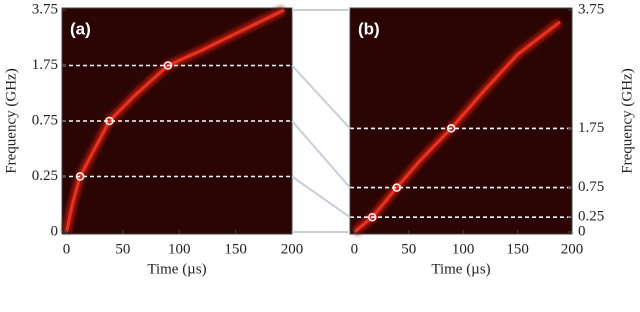  I want to click on panel-label: (b), so click(369, 28).